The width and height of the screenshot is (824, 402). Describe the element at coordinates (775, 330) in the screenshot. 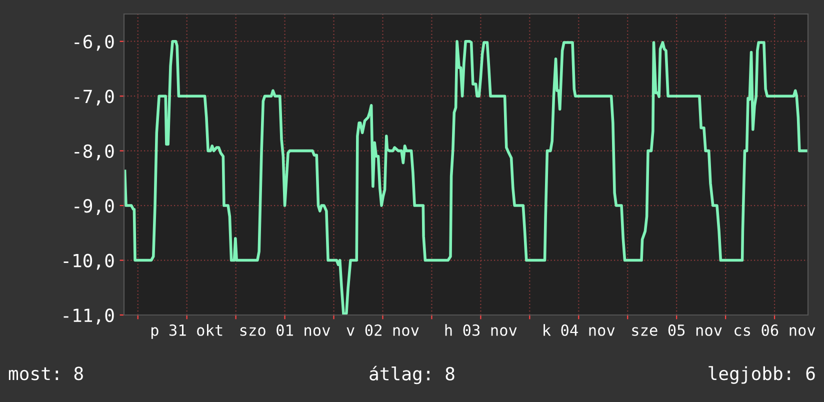

I see `x-tick-label: cs 06 nov` at that location.